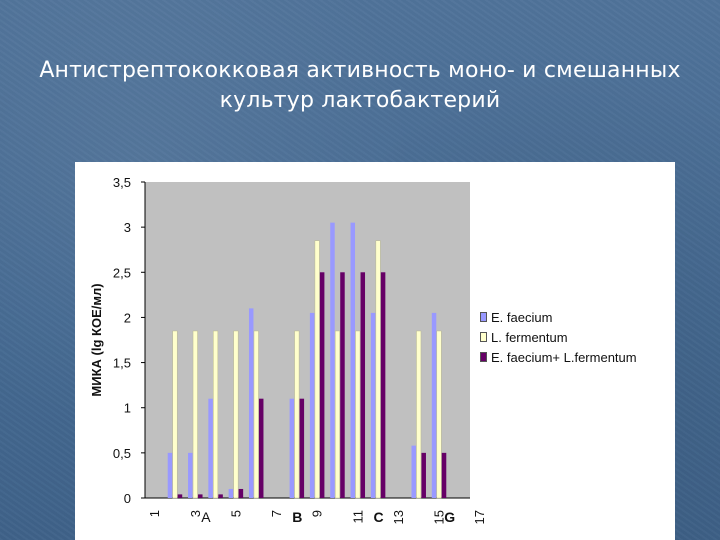 Image resolution: width=720 pixels, height=540 pixels. What do you see at coordinates (127, 408) in the screenshot?
I see `y-tick-label: 1` at bounding box center [127, 408].